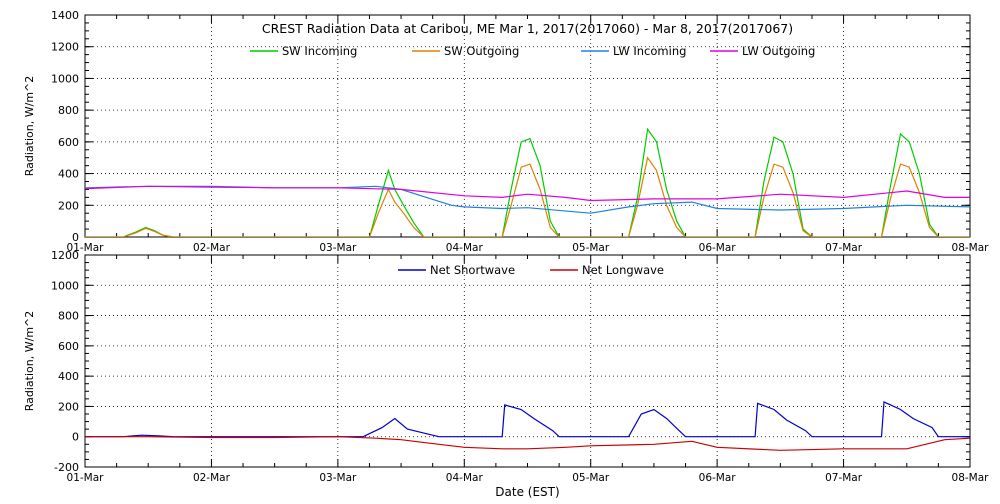  I want to click on series-line-net-shortwave, so click(527, 419).